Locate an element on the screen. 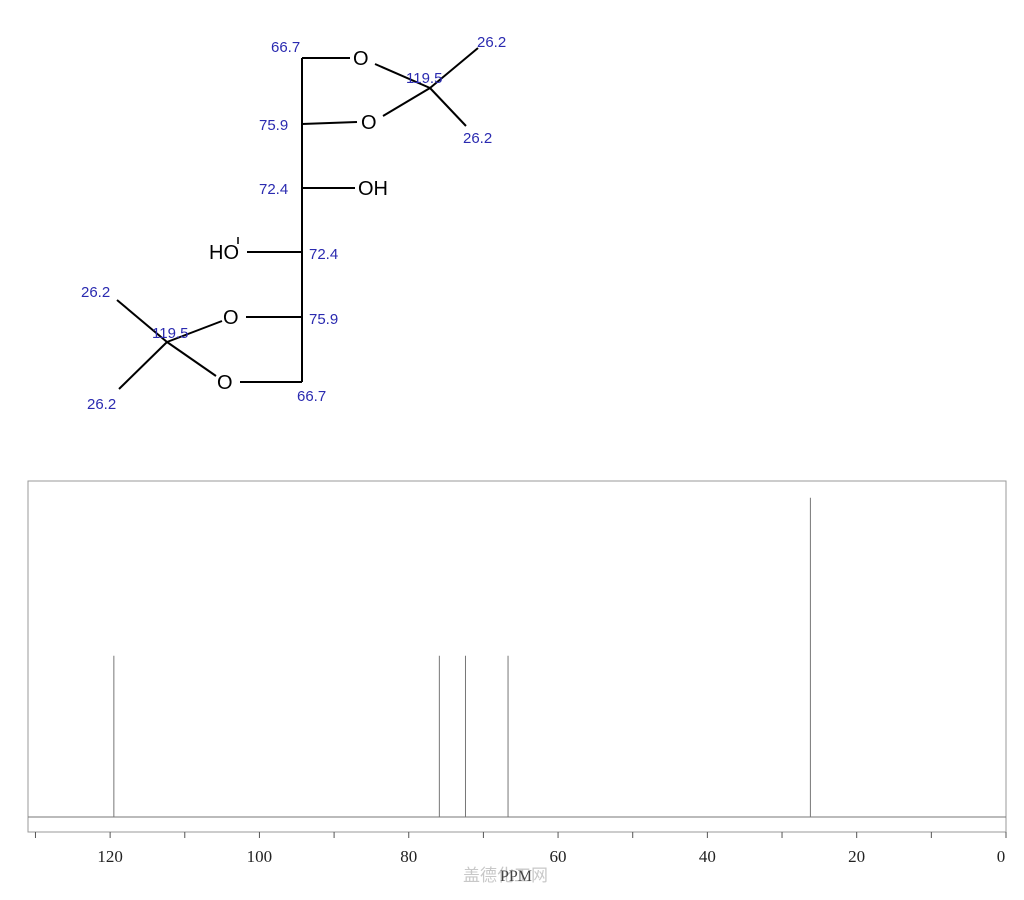 The height and width of the screenshot is (900, 1024). x-axis-tick-labels: 120 100 80 60 40 20 0 is located at coordinates (551, 856).